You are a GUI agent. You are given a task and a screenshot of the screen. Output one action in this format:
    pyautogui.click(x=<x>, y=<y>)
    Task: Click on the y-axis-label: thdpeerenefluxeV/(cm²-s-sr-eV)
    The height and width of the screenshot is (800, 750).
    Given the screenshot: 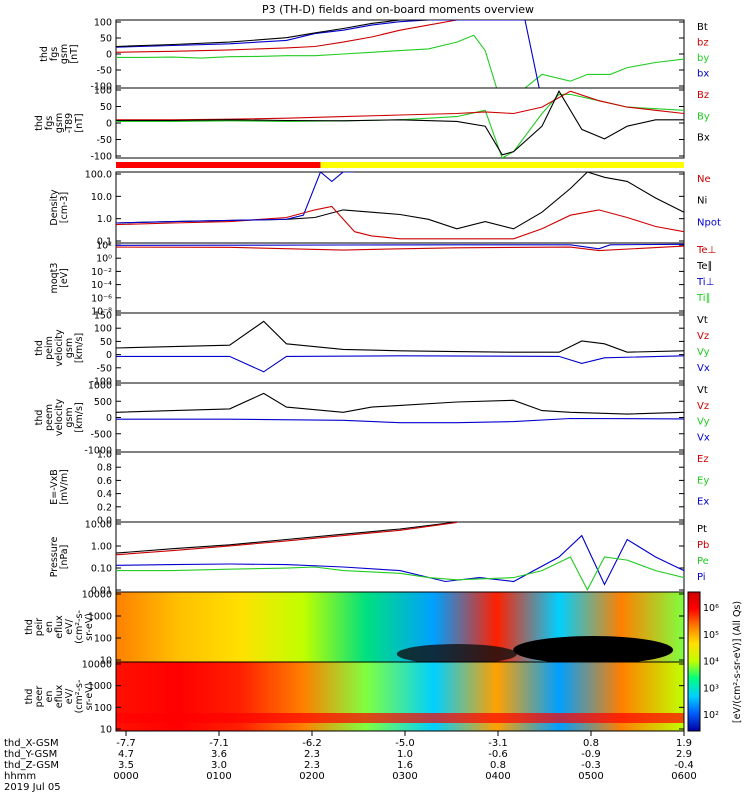 What is the action you would take?
    pyautogui.click(x=59, y=697)
    